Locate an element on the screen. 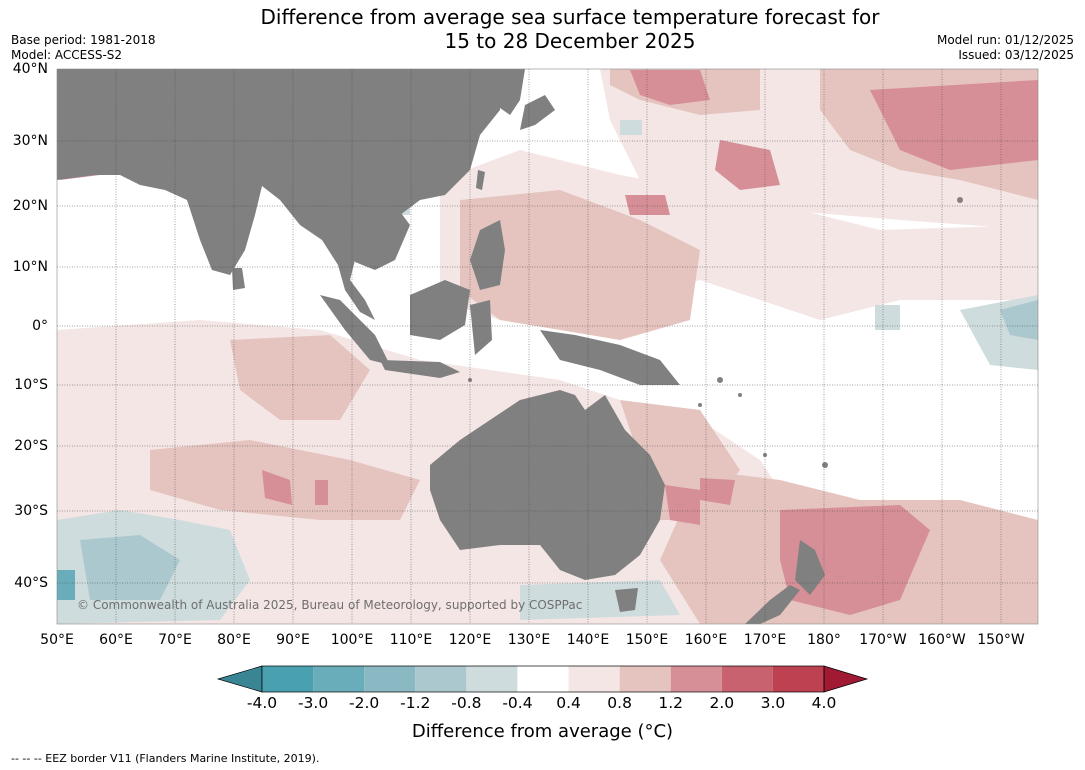 This screenshot has height=770, width=1085. japan is located at coordinates (512, 92).